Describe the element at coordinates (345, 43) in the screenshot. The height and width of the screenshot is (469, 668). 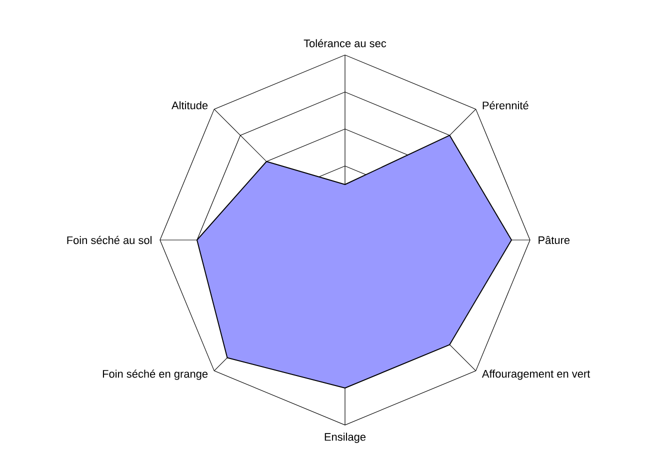
I see `spoke-label: Tolérance au sec` at that location.